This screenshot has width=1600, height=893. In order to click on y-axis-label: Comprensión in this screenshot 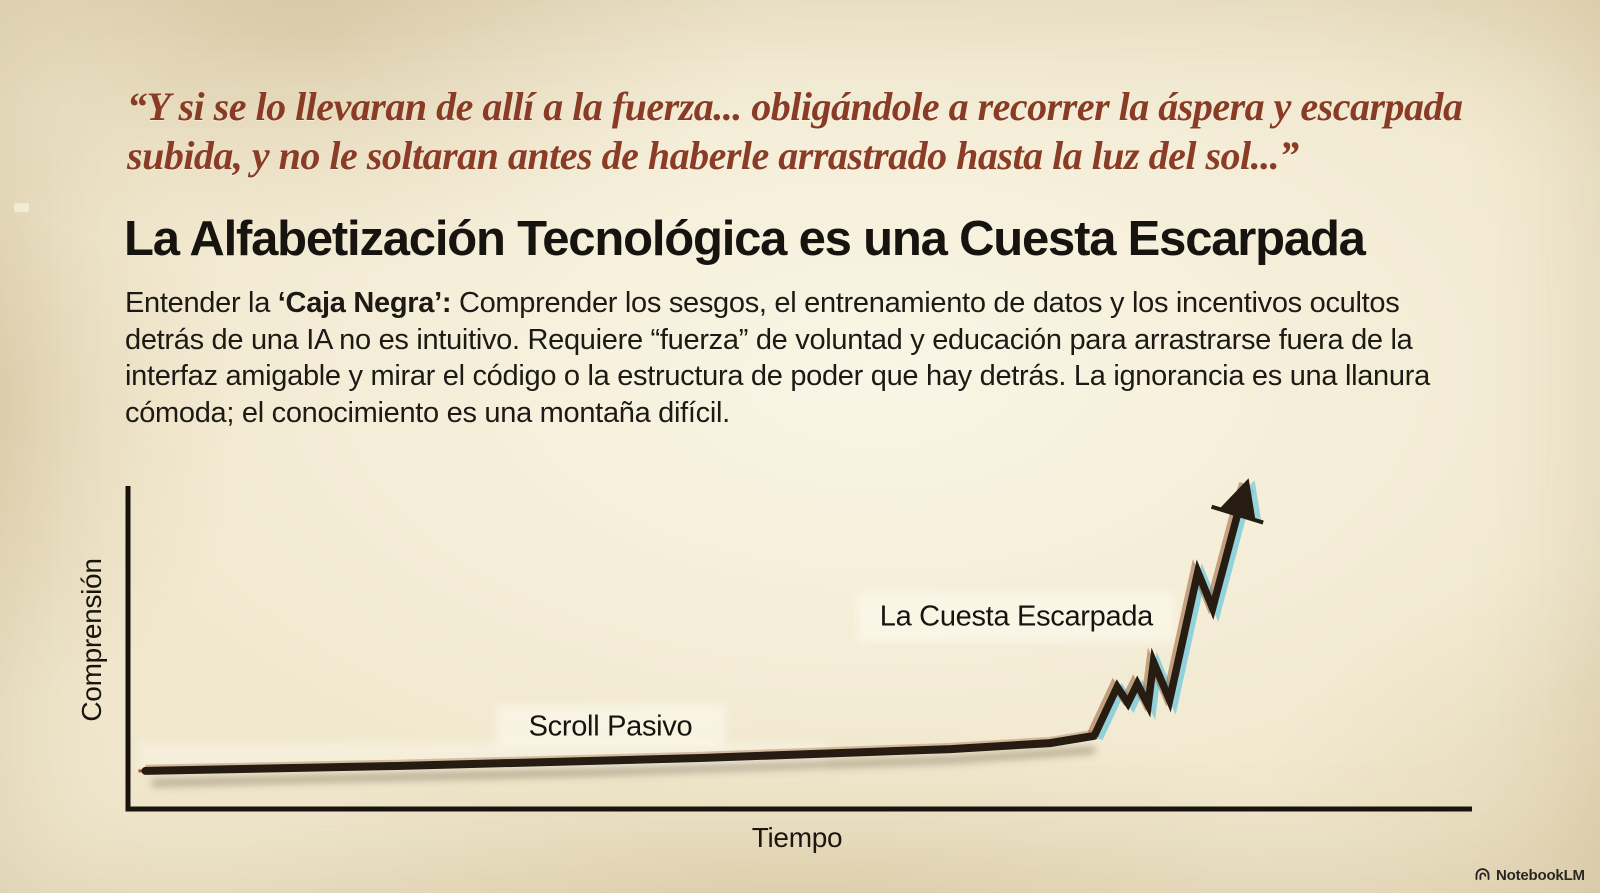, I will do `click(91, 640)`.